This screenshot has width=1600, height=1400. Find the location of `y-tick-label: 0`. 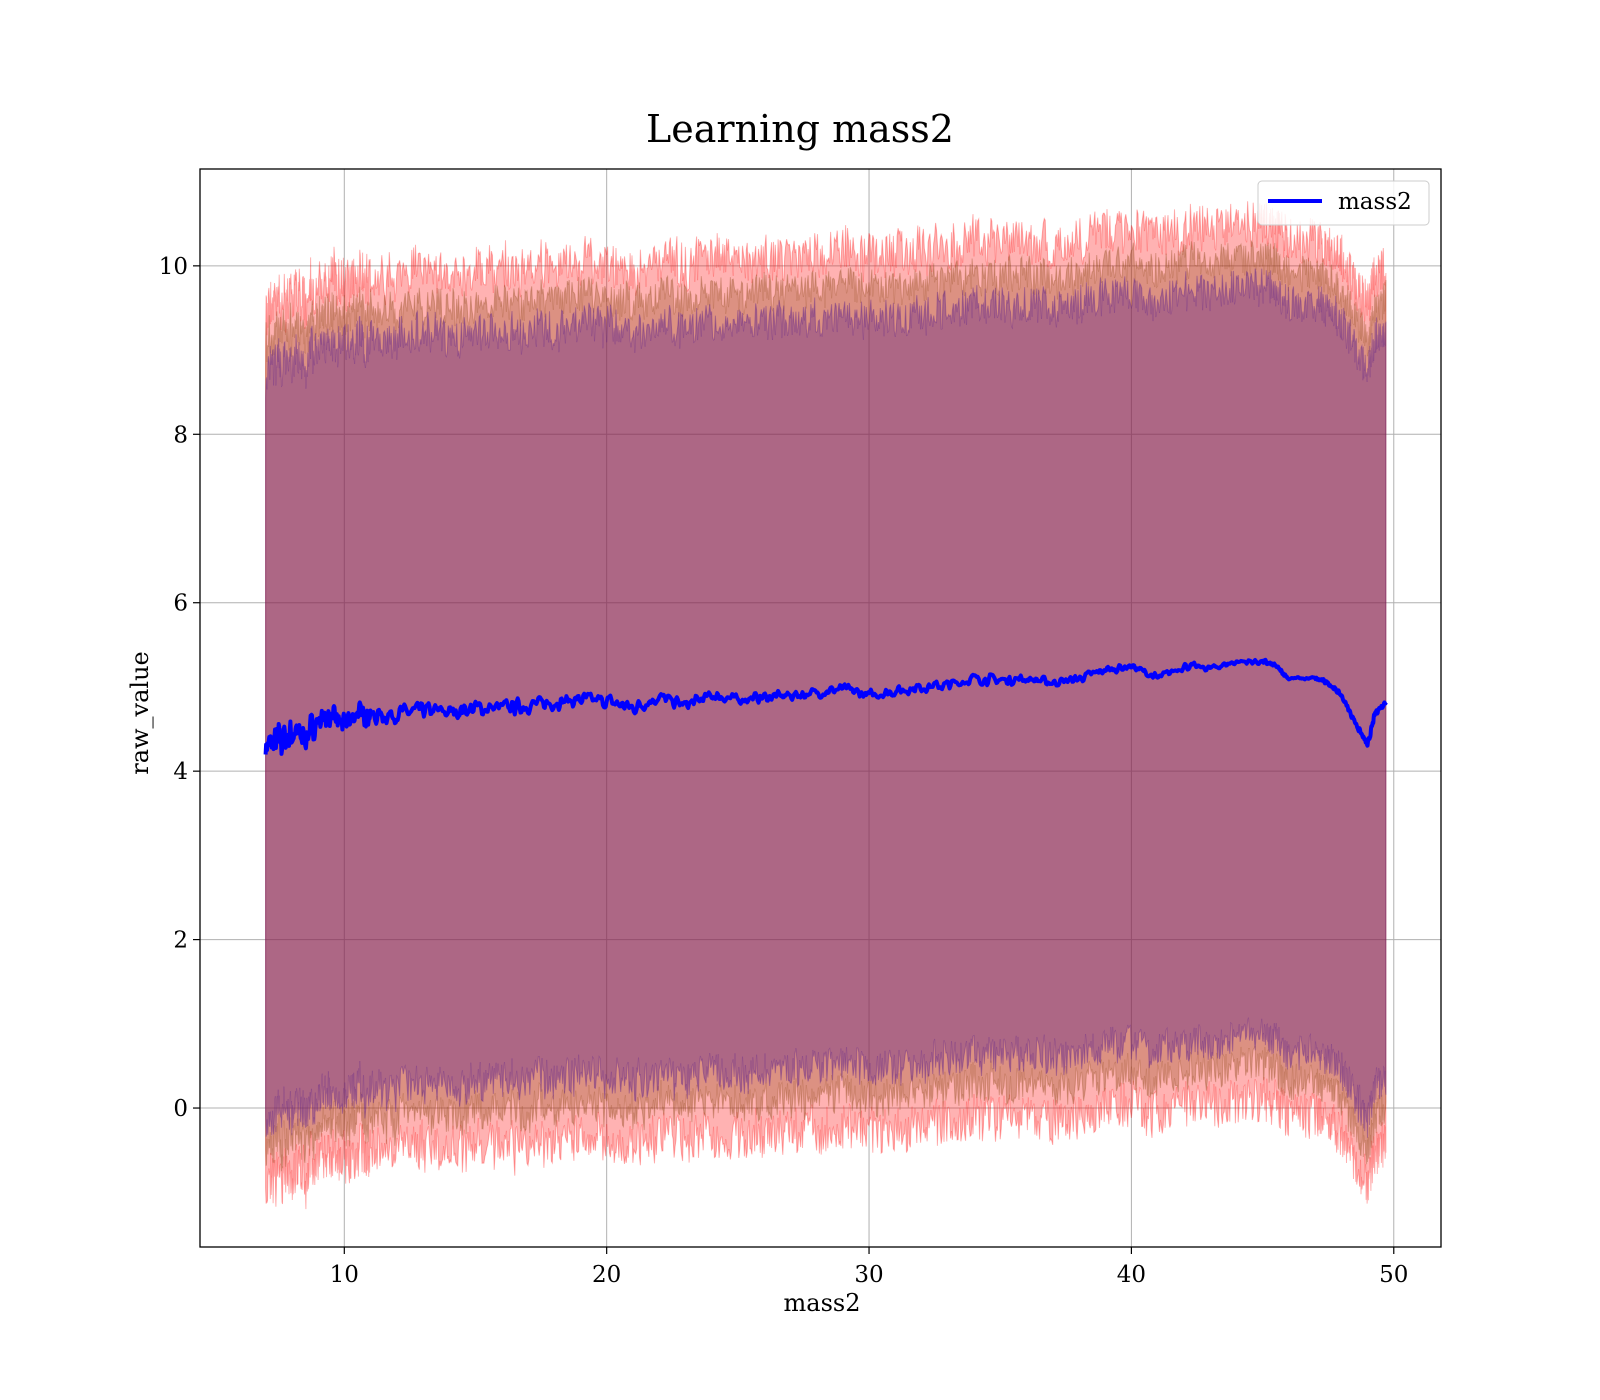

y-tick-label: 0 is located at coordinates (180, 1109).